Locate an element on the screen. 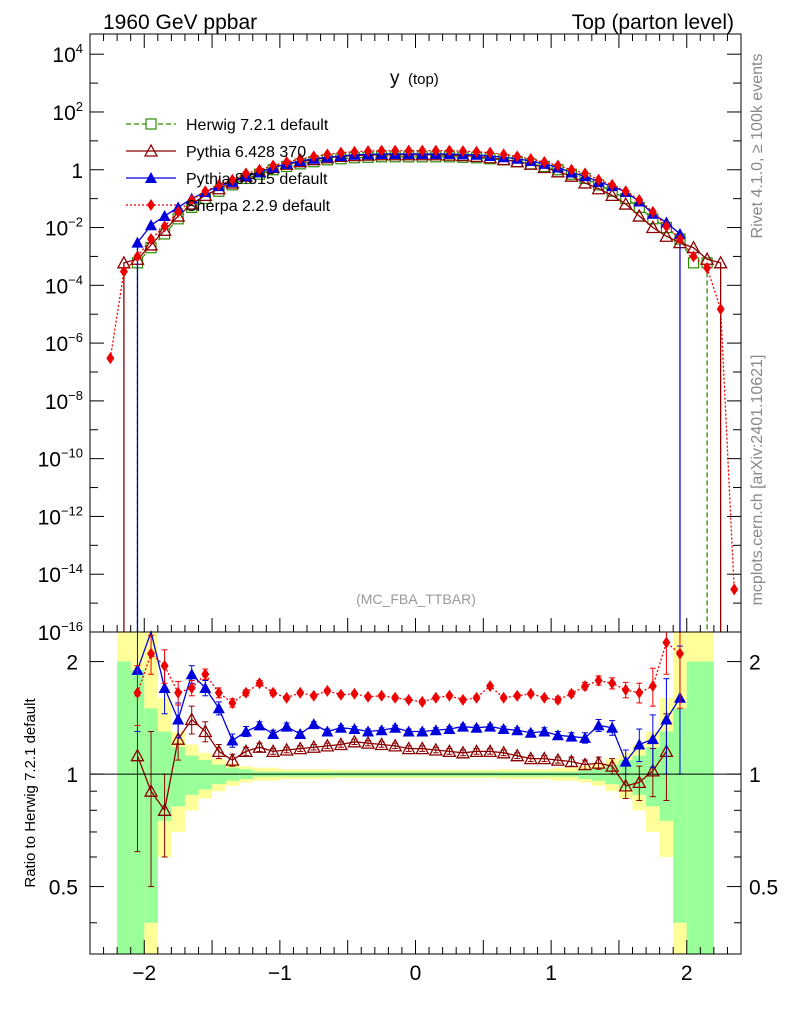 This screenshot has width=786, height=1024. ratio-y-tick-label: 2 is located at coordinates (72, 663).